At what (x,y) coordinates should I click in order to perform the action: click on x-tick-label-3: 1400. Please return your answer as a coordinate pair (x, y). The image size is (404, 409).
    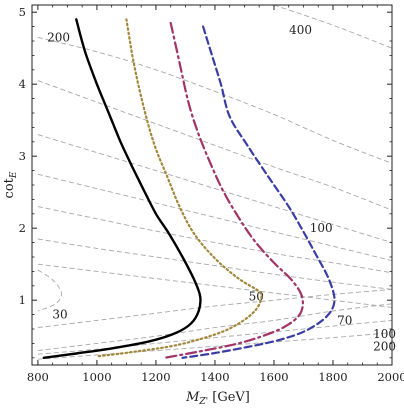
    Looking at the image, I should click on (214, 377).